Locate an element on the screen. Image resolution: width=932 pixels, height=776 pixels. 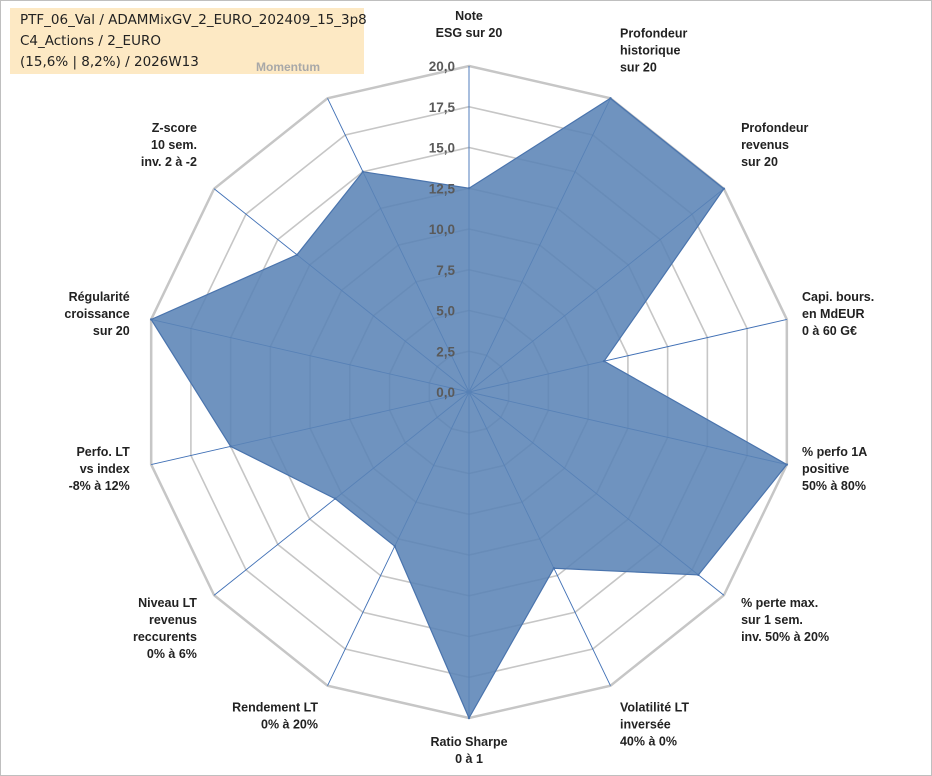
axis-label-line: ESG sur 20 is located at coordinates (469, 33).